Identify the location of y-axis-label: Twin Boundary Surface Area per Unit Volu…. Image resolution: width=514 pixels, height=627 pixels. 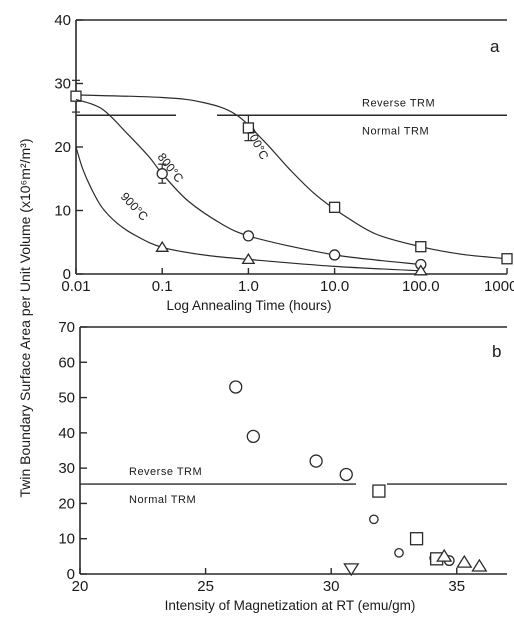
(25, 317).